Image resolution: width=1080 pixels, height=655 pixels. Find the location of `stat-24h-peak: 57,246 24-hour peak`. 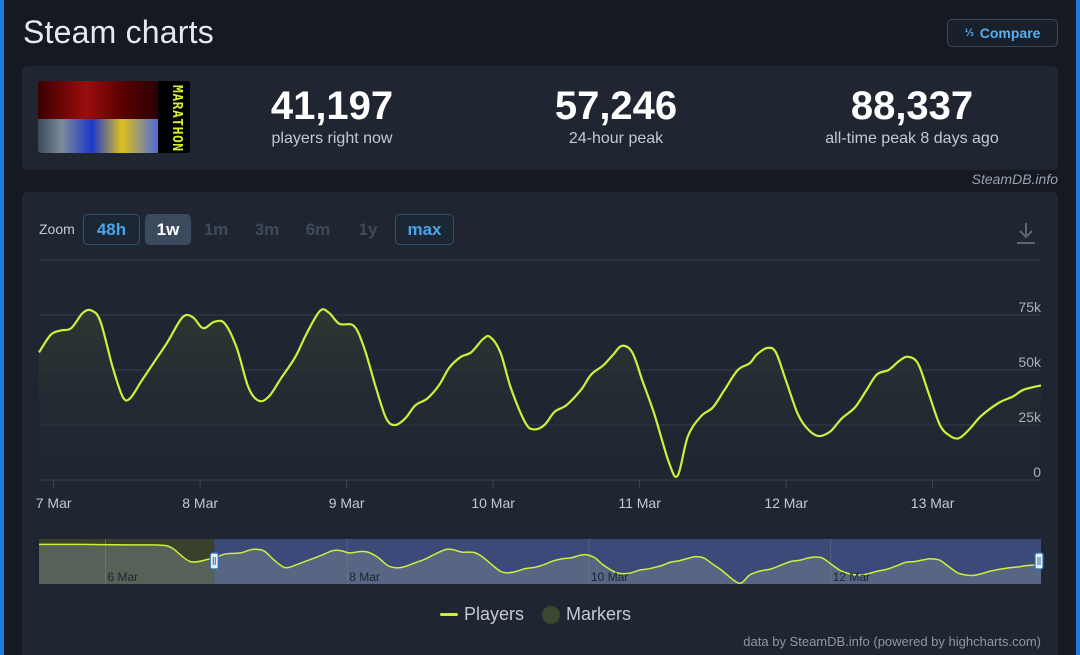

stat-24h-peak: 57,246 24-hour peak is located at coordinates (616, 116).